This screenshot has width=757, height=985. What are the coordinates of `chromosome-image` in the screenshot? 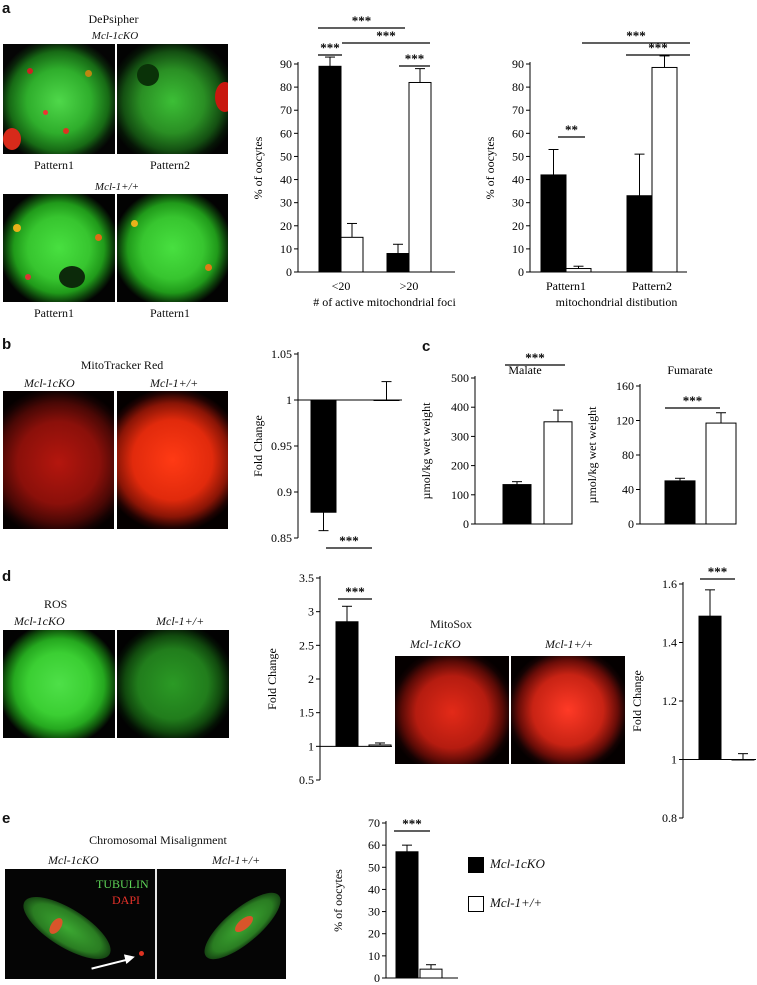 It's located at (145, 924).